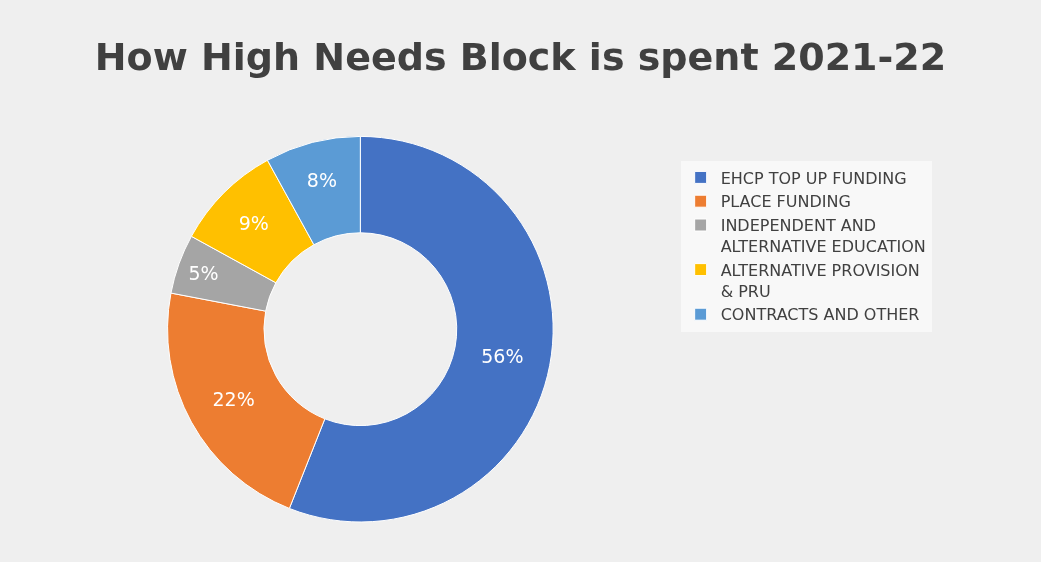 Image resolution: width=1041 pixels, height=562 pixels. I want to click on data-label: 9%, so click(253, 222).